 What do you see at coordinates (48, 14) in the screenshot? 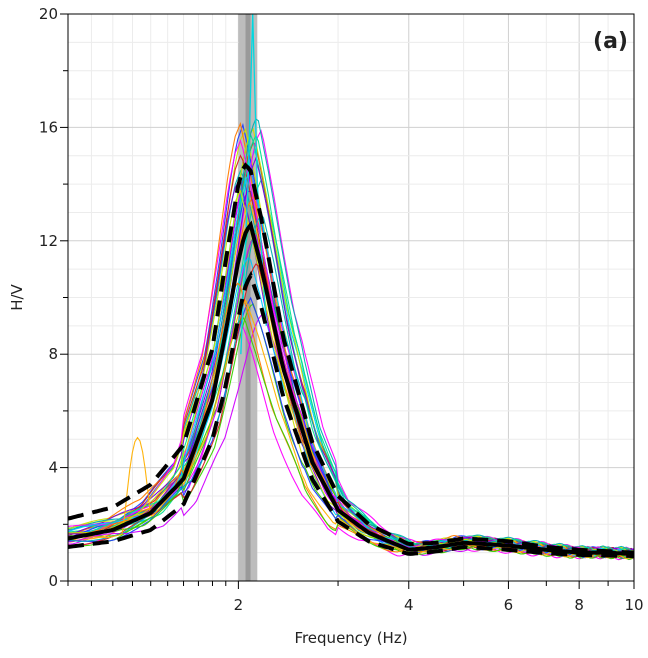
I see `y-tick-label: 20` at bounding box center [48, 14].